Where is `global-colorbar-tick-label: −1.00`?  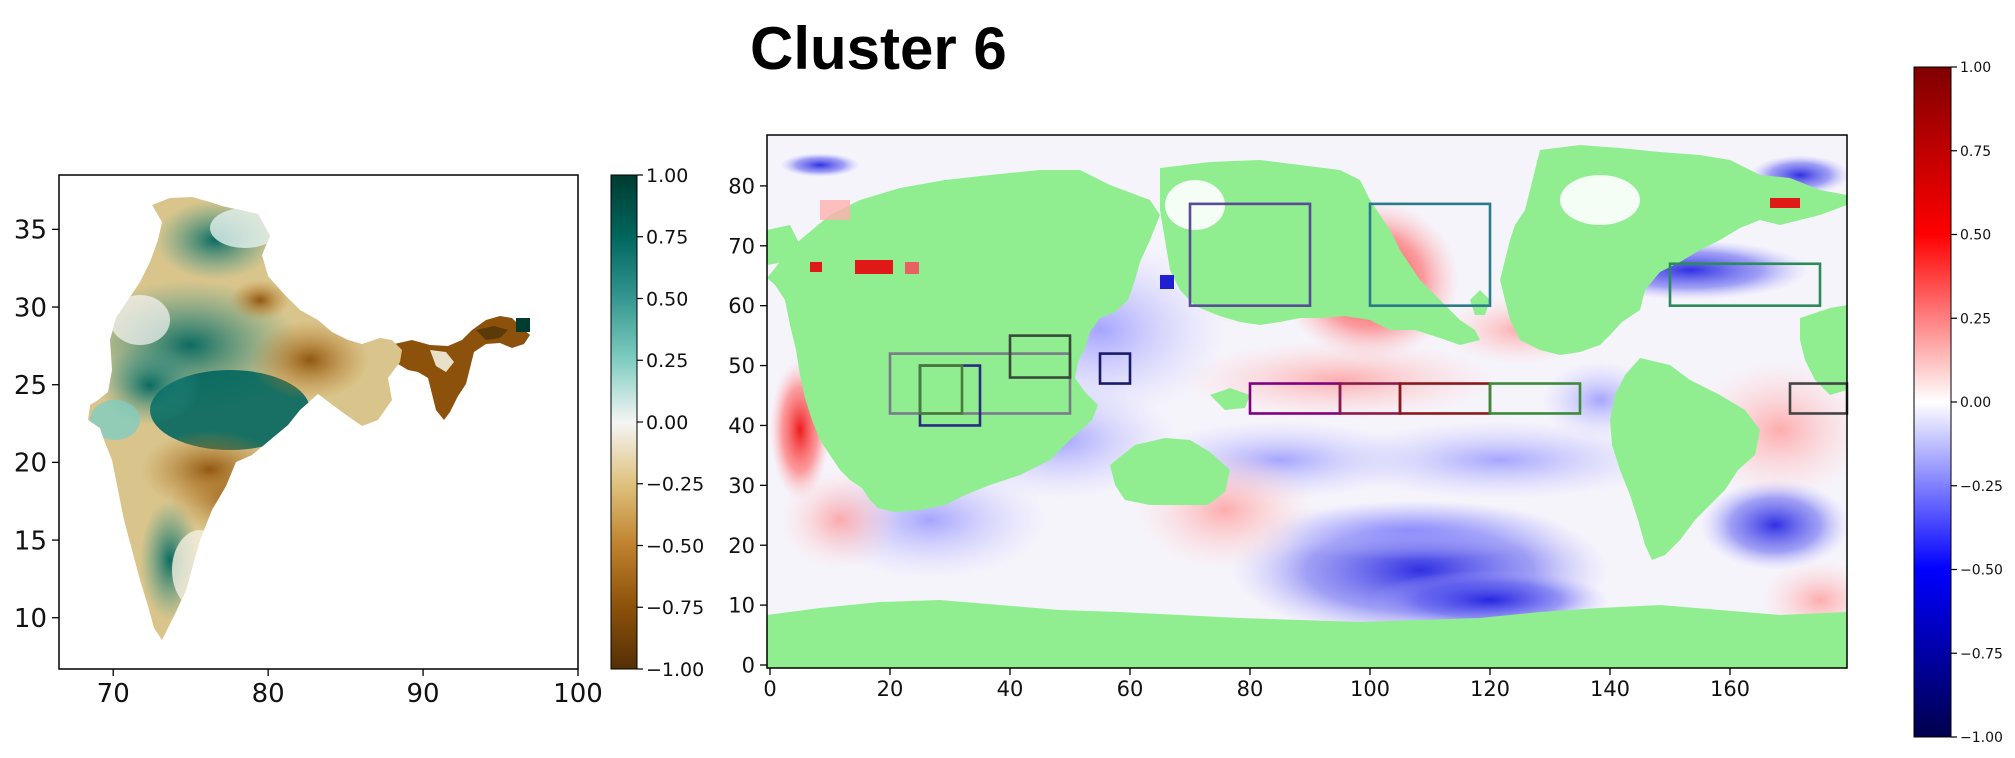 global-colorbar-tick-label: −1.00 is located at coordinates (1981, 738).